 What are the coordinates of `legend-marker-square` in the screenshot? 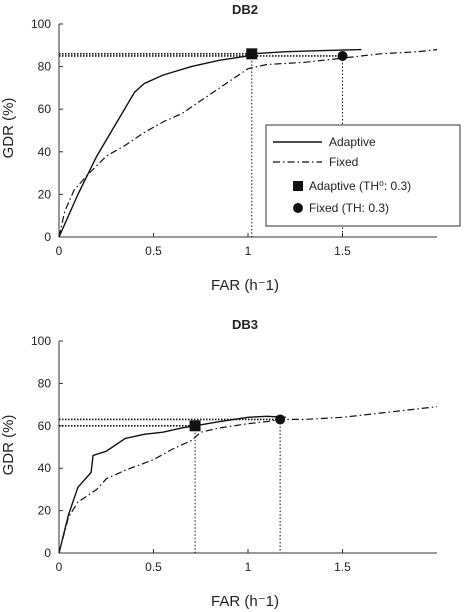 It's located at (298, 186).